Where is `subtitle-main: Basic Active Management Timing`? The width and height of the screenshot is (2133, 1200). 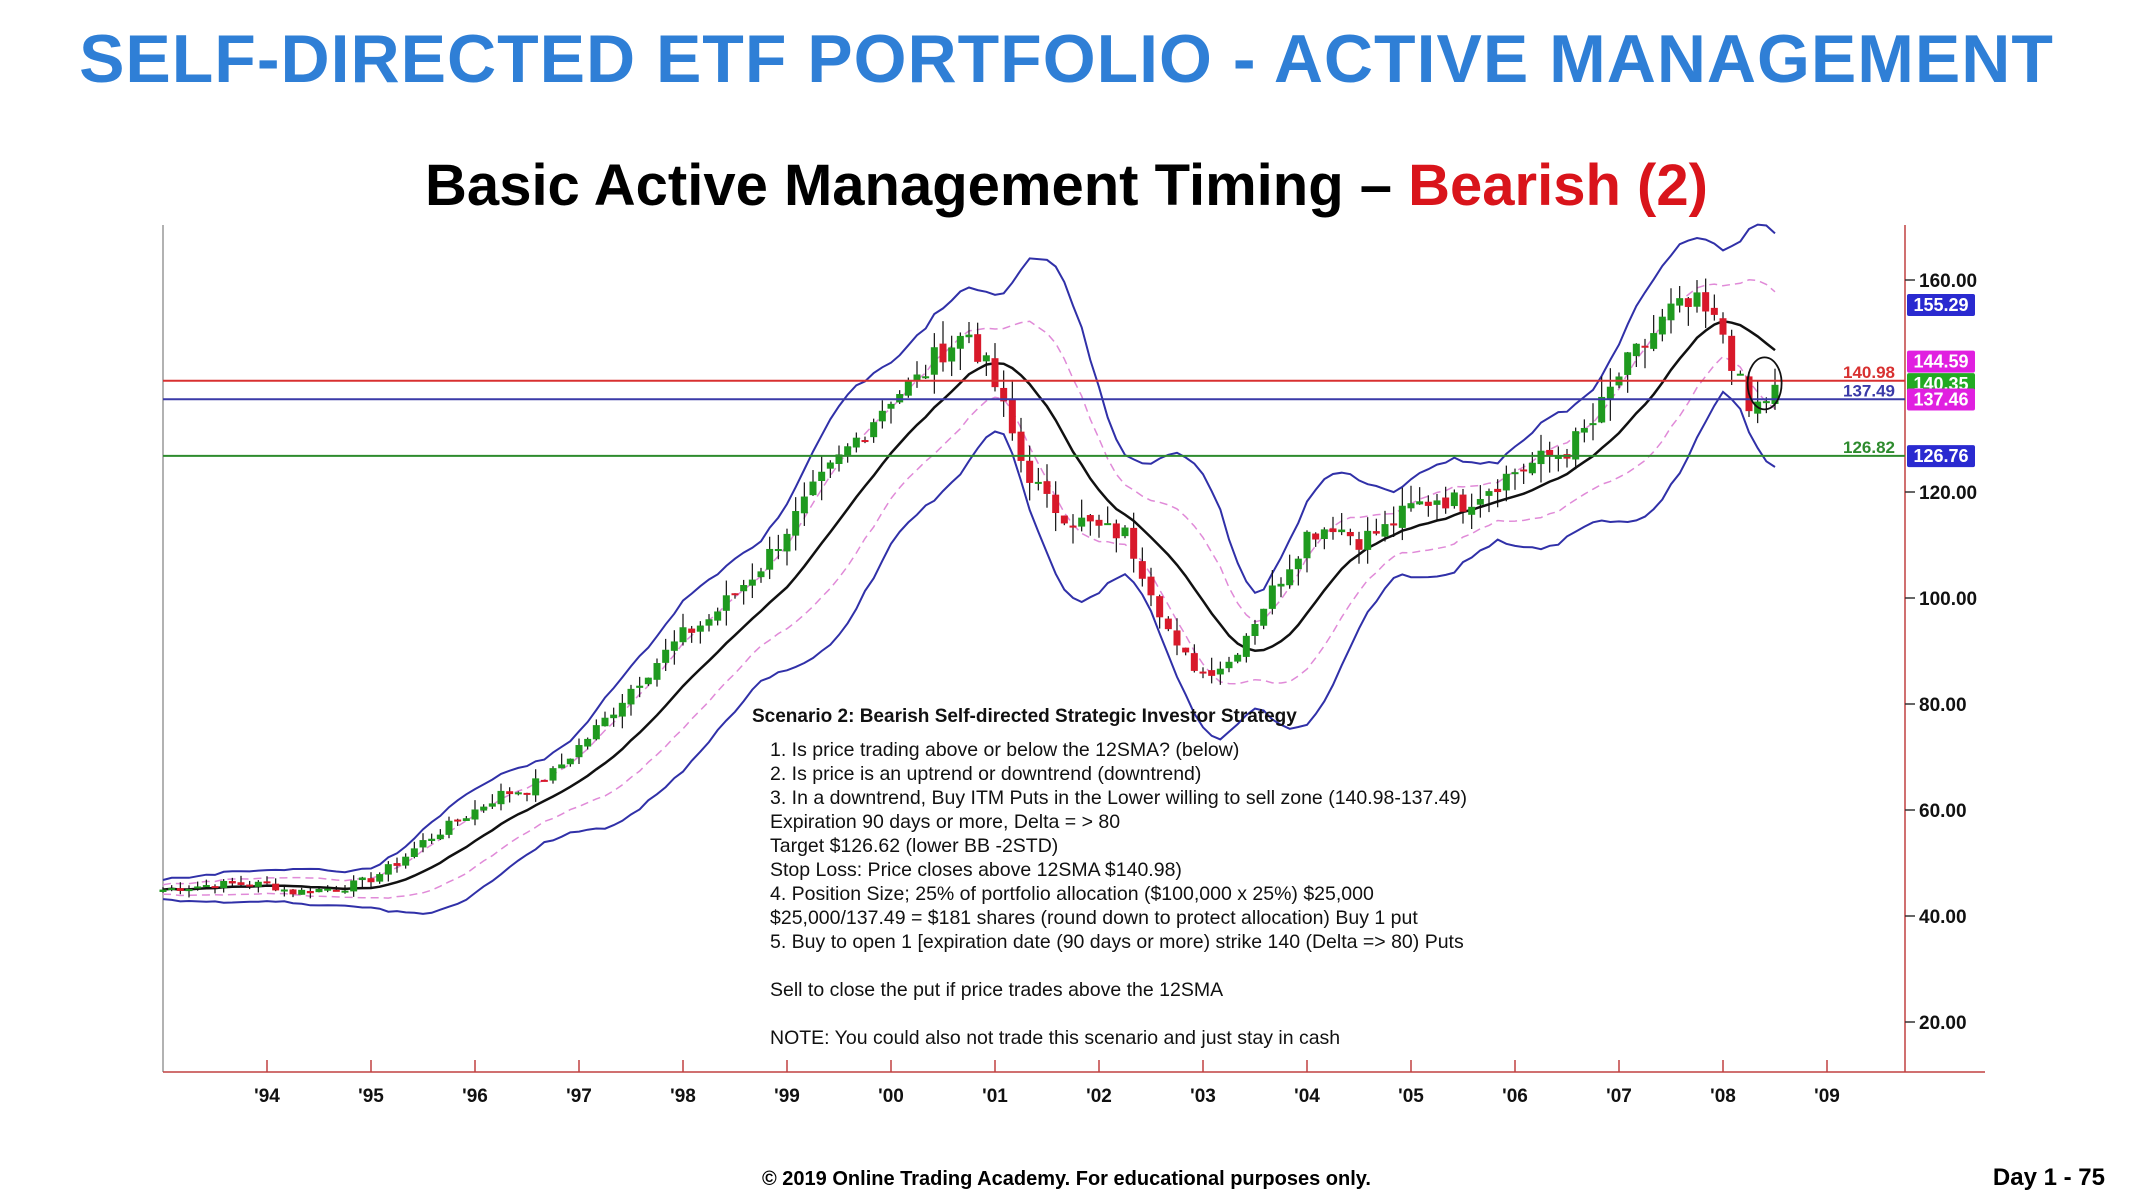 subtitle-main: Basic Active Management Timing is located at coordinates (884, 185).